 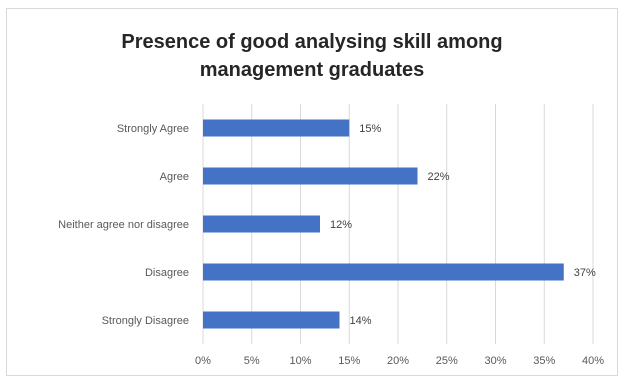 I want to click on category-label: Agree, so click(x=174, y=177).